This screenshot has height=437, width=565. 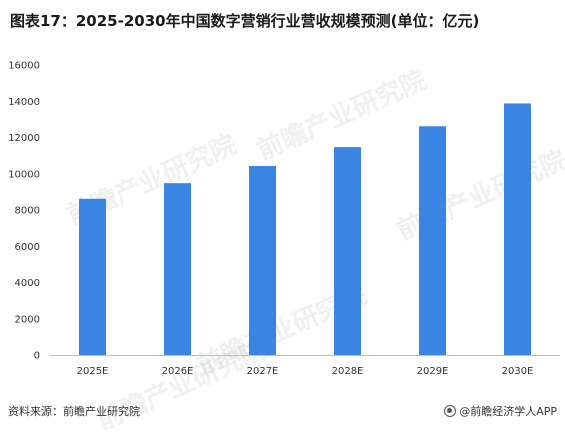 What do you see at coordinates (24, 66) in the screenshot?
I see `y-tick-label: 16000` at bounding box center [24, 66].